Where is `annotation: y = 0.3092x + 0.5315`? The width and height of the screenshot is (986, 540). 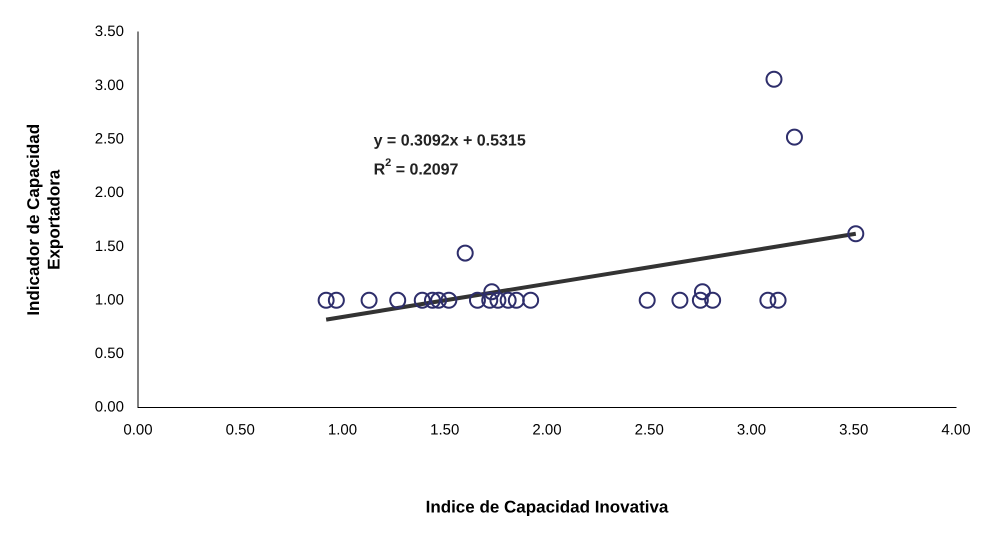 annotation: y = 0.3092x + 0.5315 is located at coordinates (450, 141).